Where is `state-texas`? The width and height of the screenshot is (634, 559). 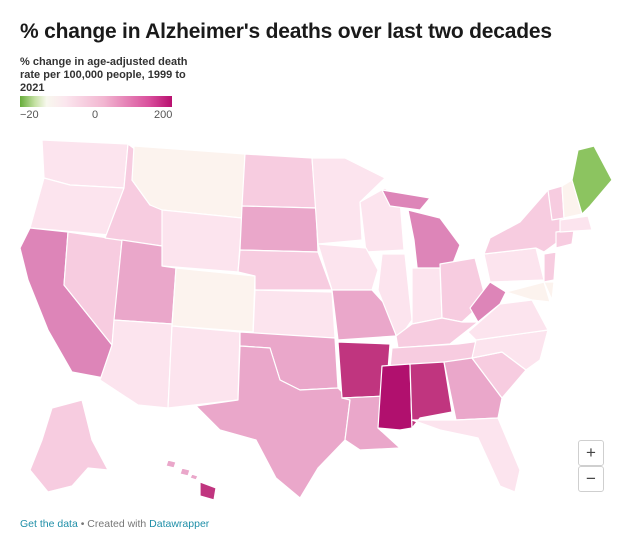
state-texas is located at coordinates (273, 422).